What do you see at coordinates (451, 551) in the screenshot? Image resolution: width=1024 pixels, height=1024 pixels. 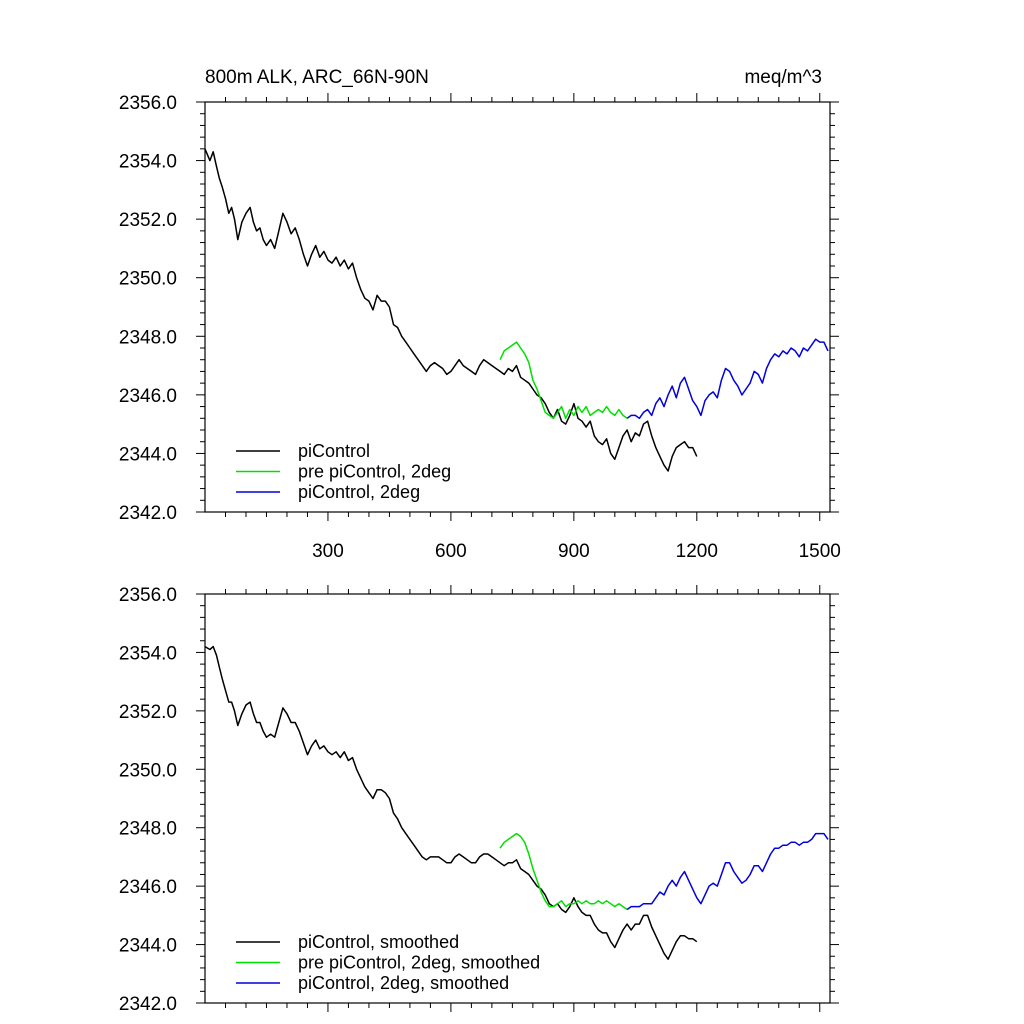 I see `x-tick-label: 600` at bounding box center [451, 551].